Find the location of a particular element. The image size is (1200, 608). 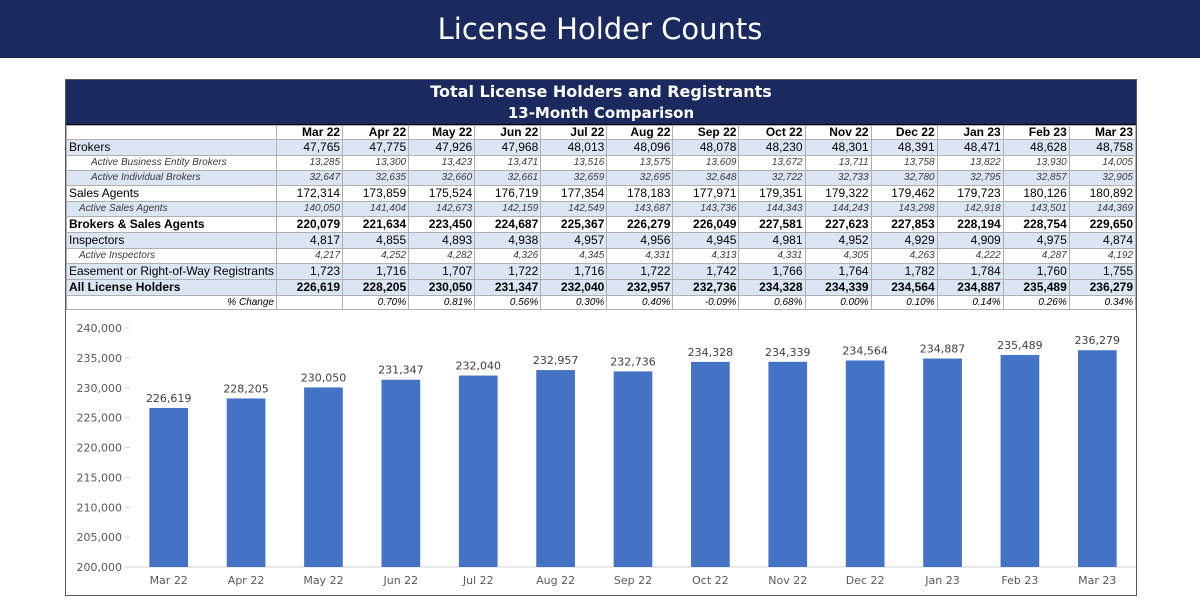

table-cell: 48,078 is located at coordinates (706, 147).